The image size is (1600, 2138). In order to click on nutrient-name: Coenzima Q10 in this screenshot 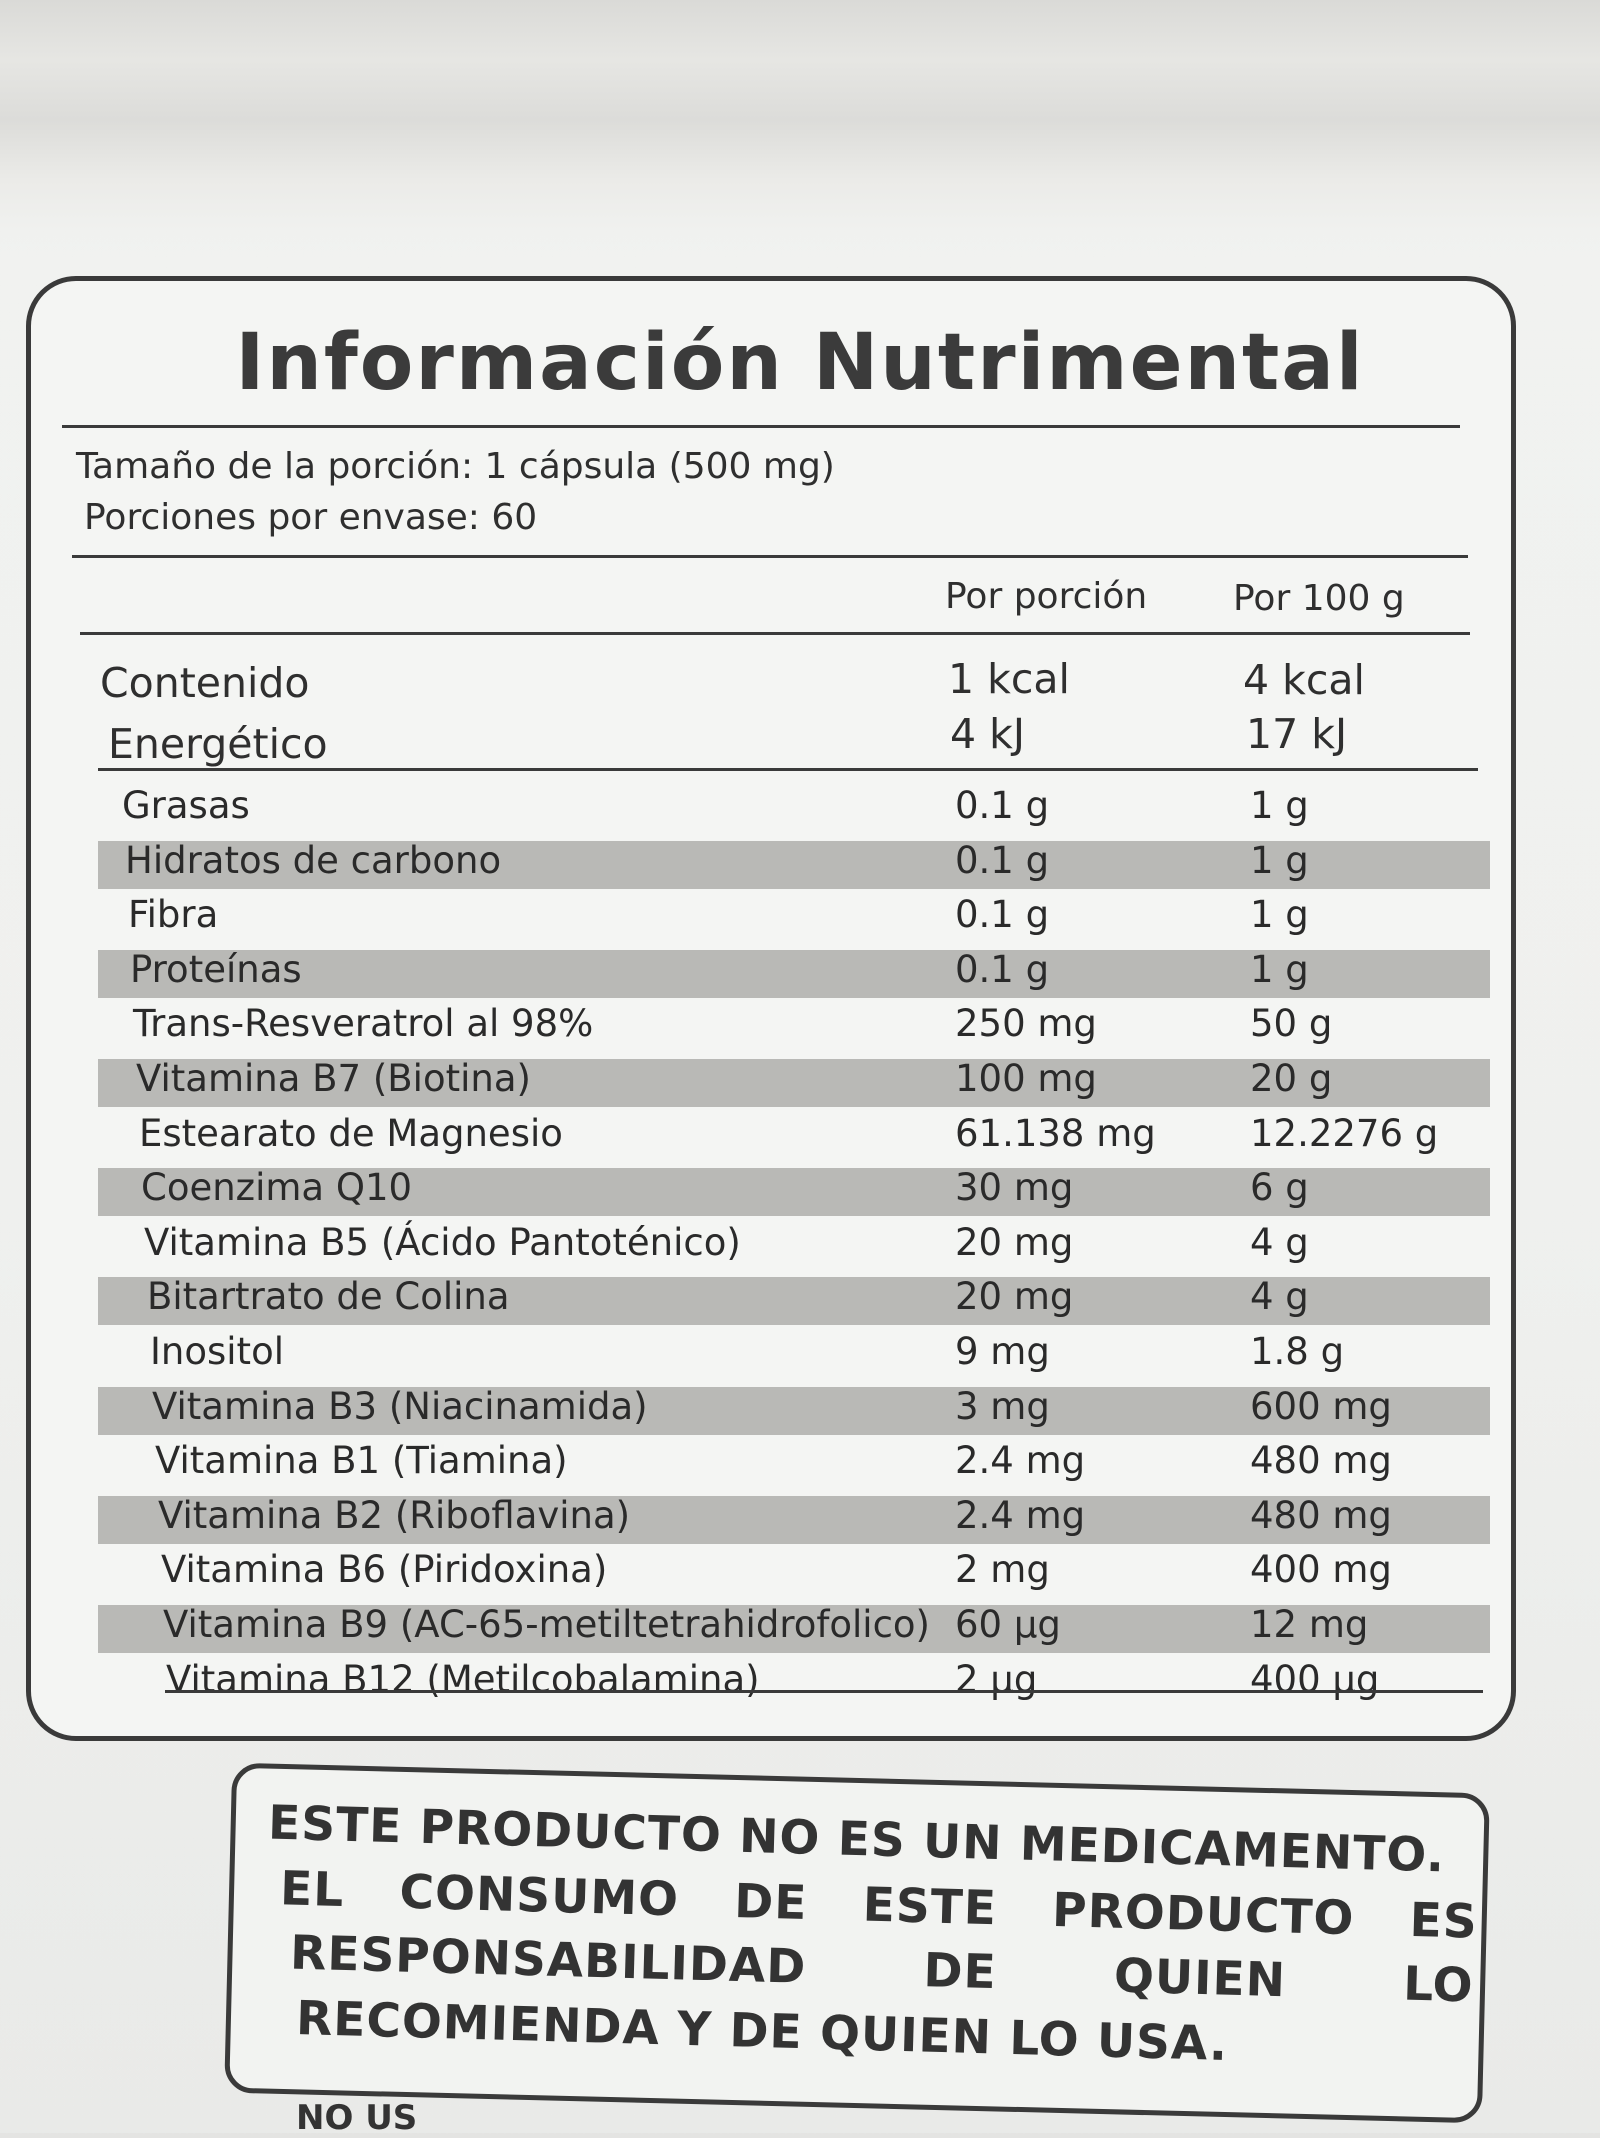, I will do `click(277, 1187)`.